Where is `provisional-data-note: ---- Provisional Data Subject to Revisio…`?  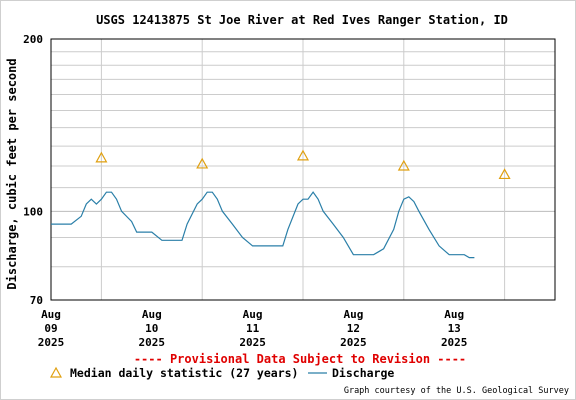 provisional-data-note: ---- Provisional Data Subject to Revisio… is located at coordinates (300, 359).